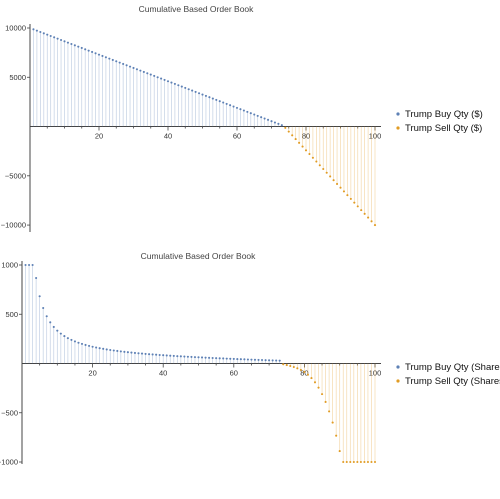 This screenshot has height=499, width=500. Describe the element at coordinates (9, 412) in the screenshot. I see `y-tick-label: −500` at that location.